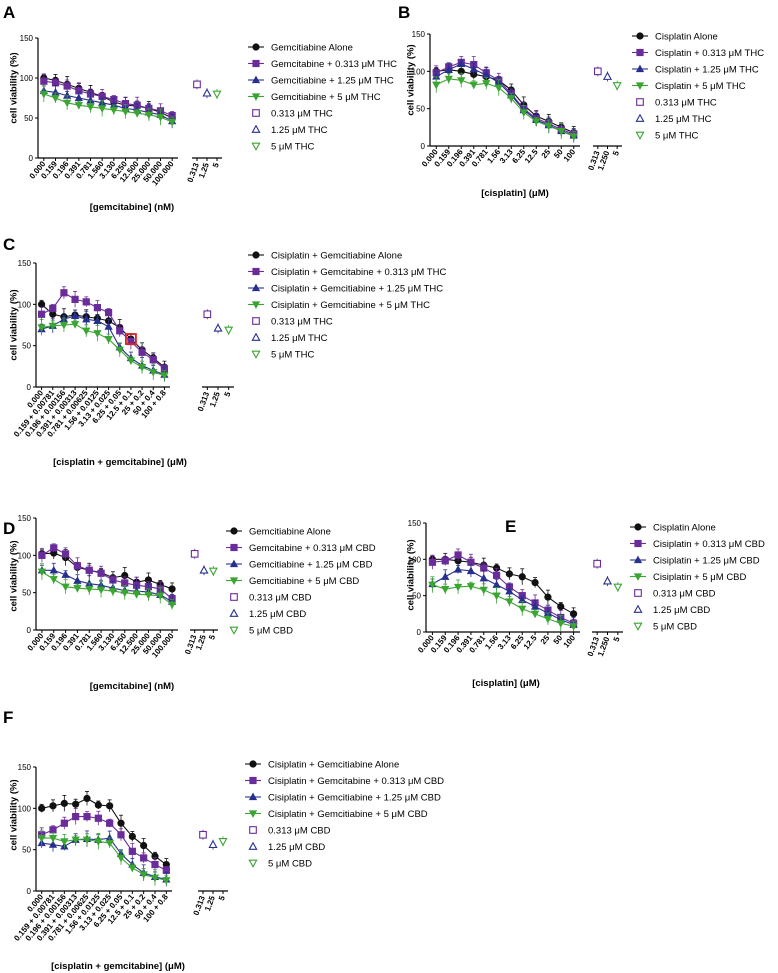 This screenshot has width=778, height=973. I want to click on legend-item: 1.25 μM THC, so click(289, 130).